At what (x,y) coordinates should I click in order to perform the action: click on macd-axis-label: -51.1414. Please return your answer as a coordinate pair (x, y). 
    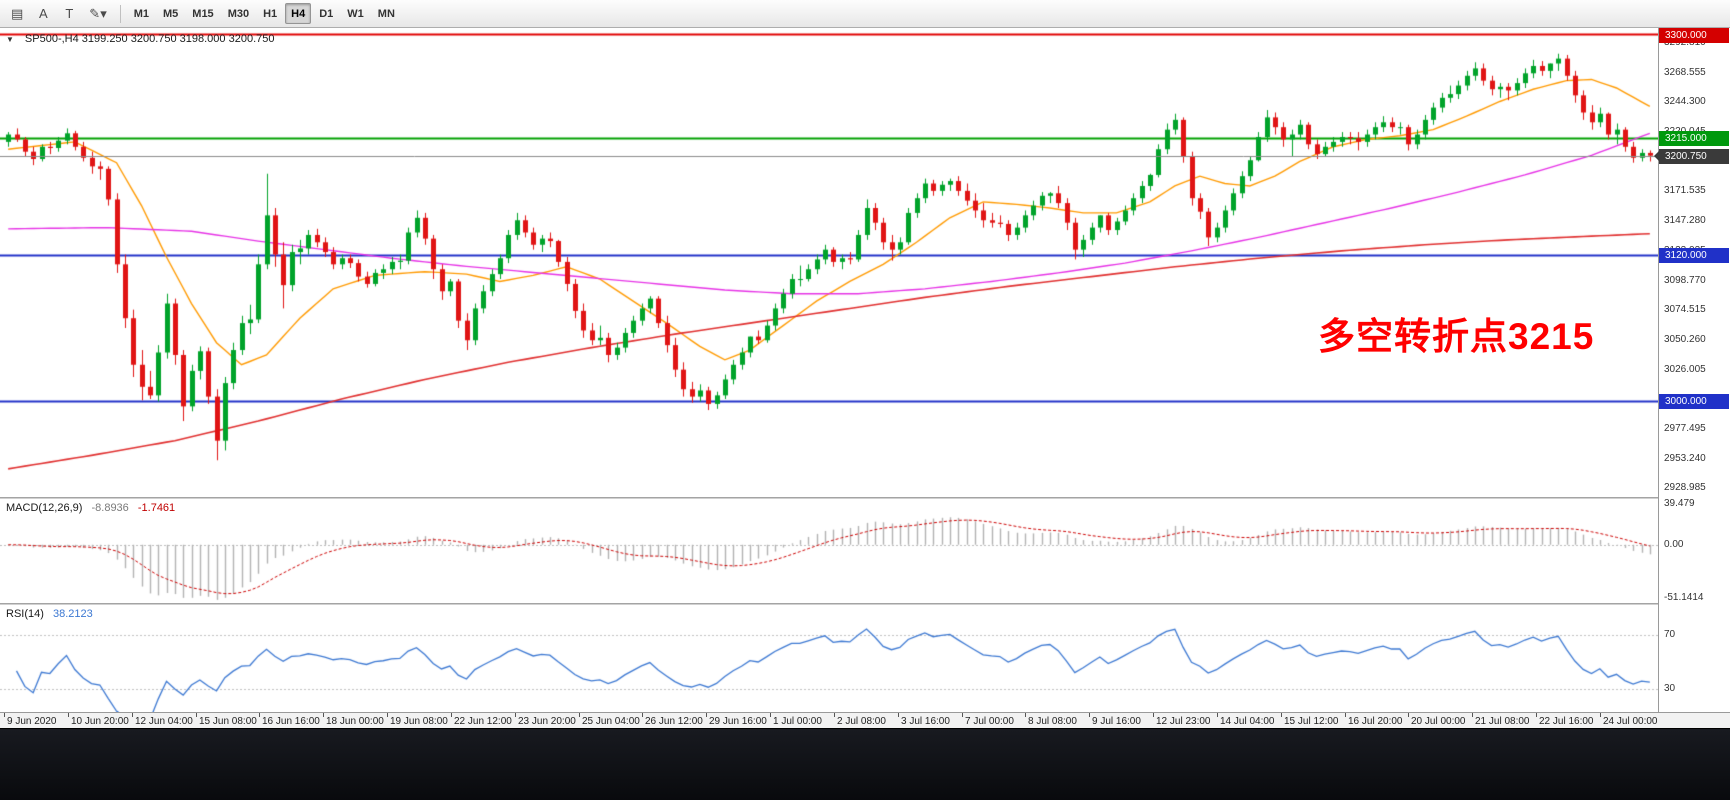
    Looking at the image, I should click on (1684, 597).